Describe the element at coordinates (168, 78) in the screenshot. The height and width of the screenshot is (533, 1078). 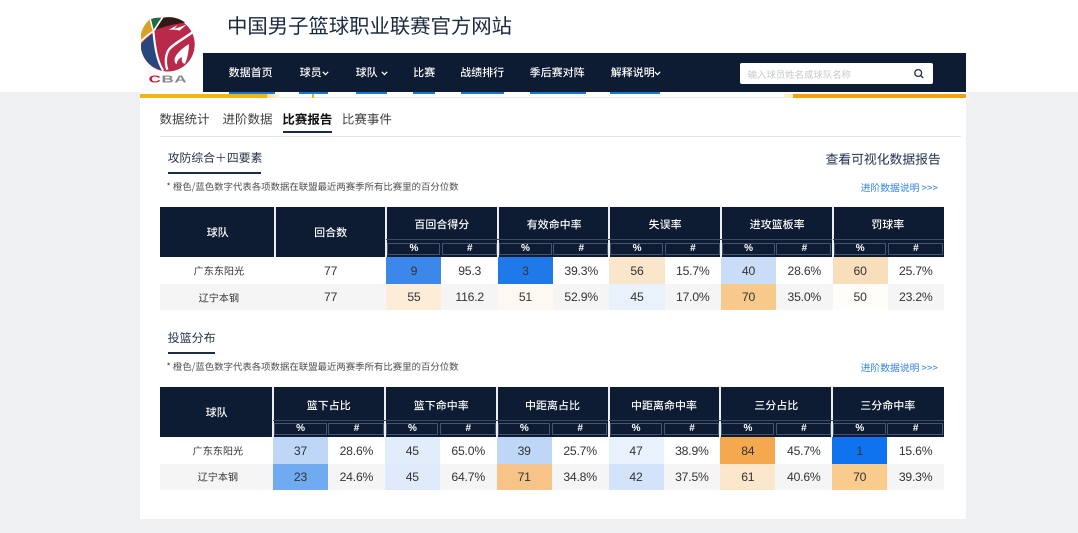
I see `svg-text: CBA` at that location.